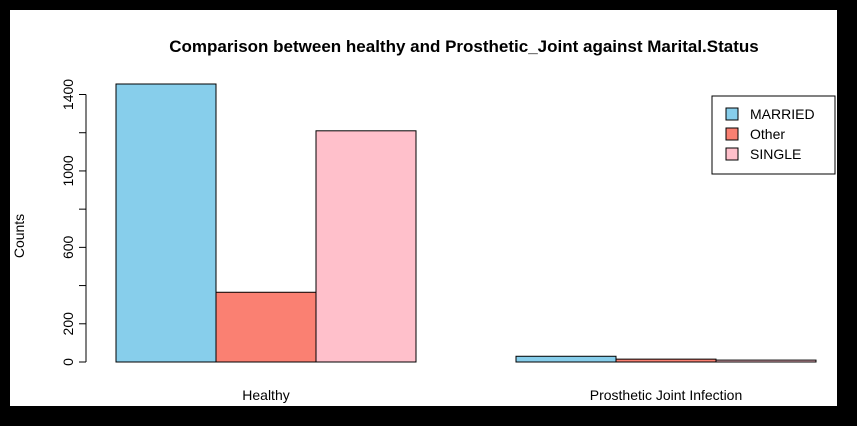 This screenshot has height=426, width=857. I want to click on y-tick-label: 1400, so click(68, 94).